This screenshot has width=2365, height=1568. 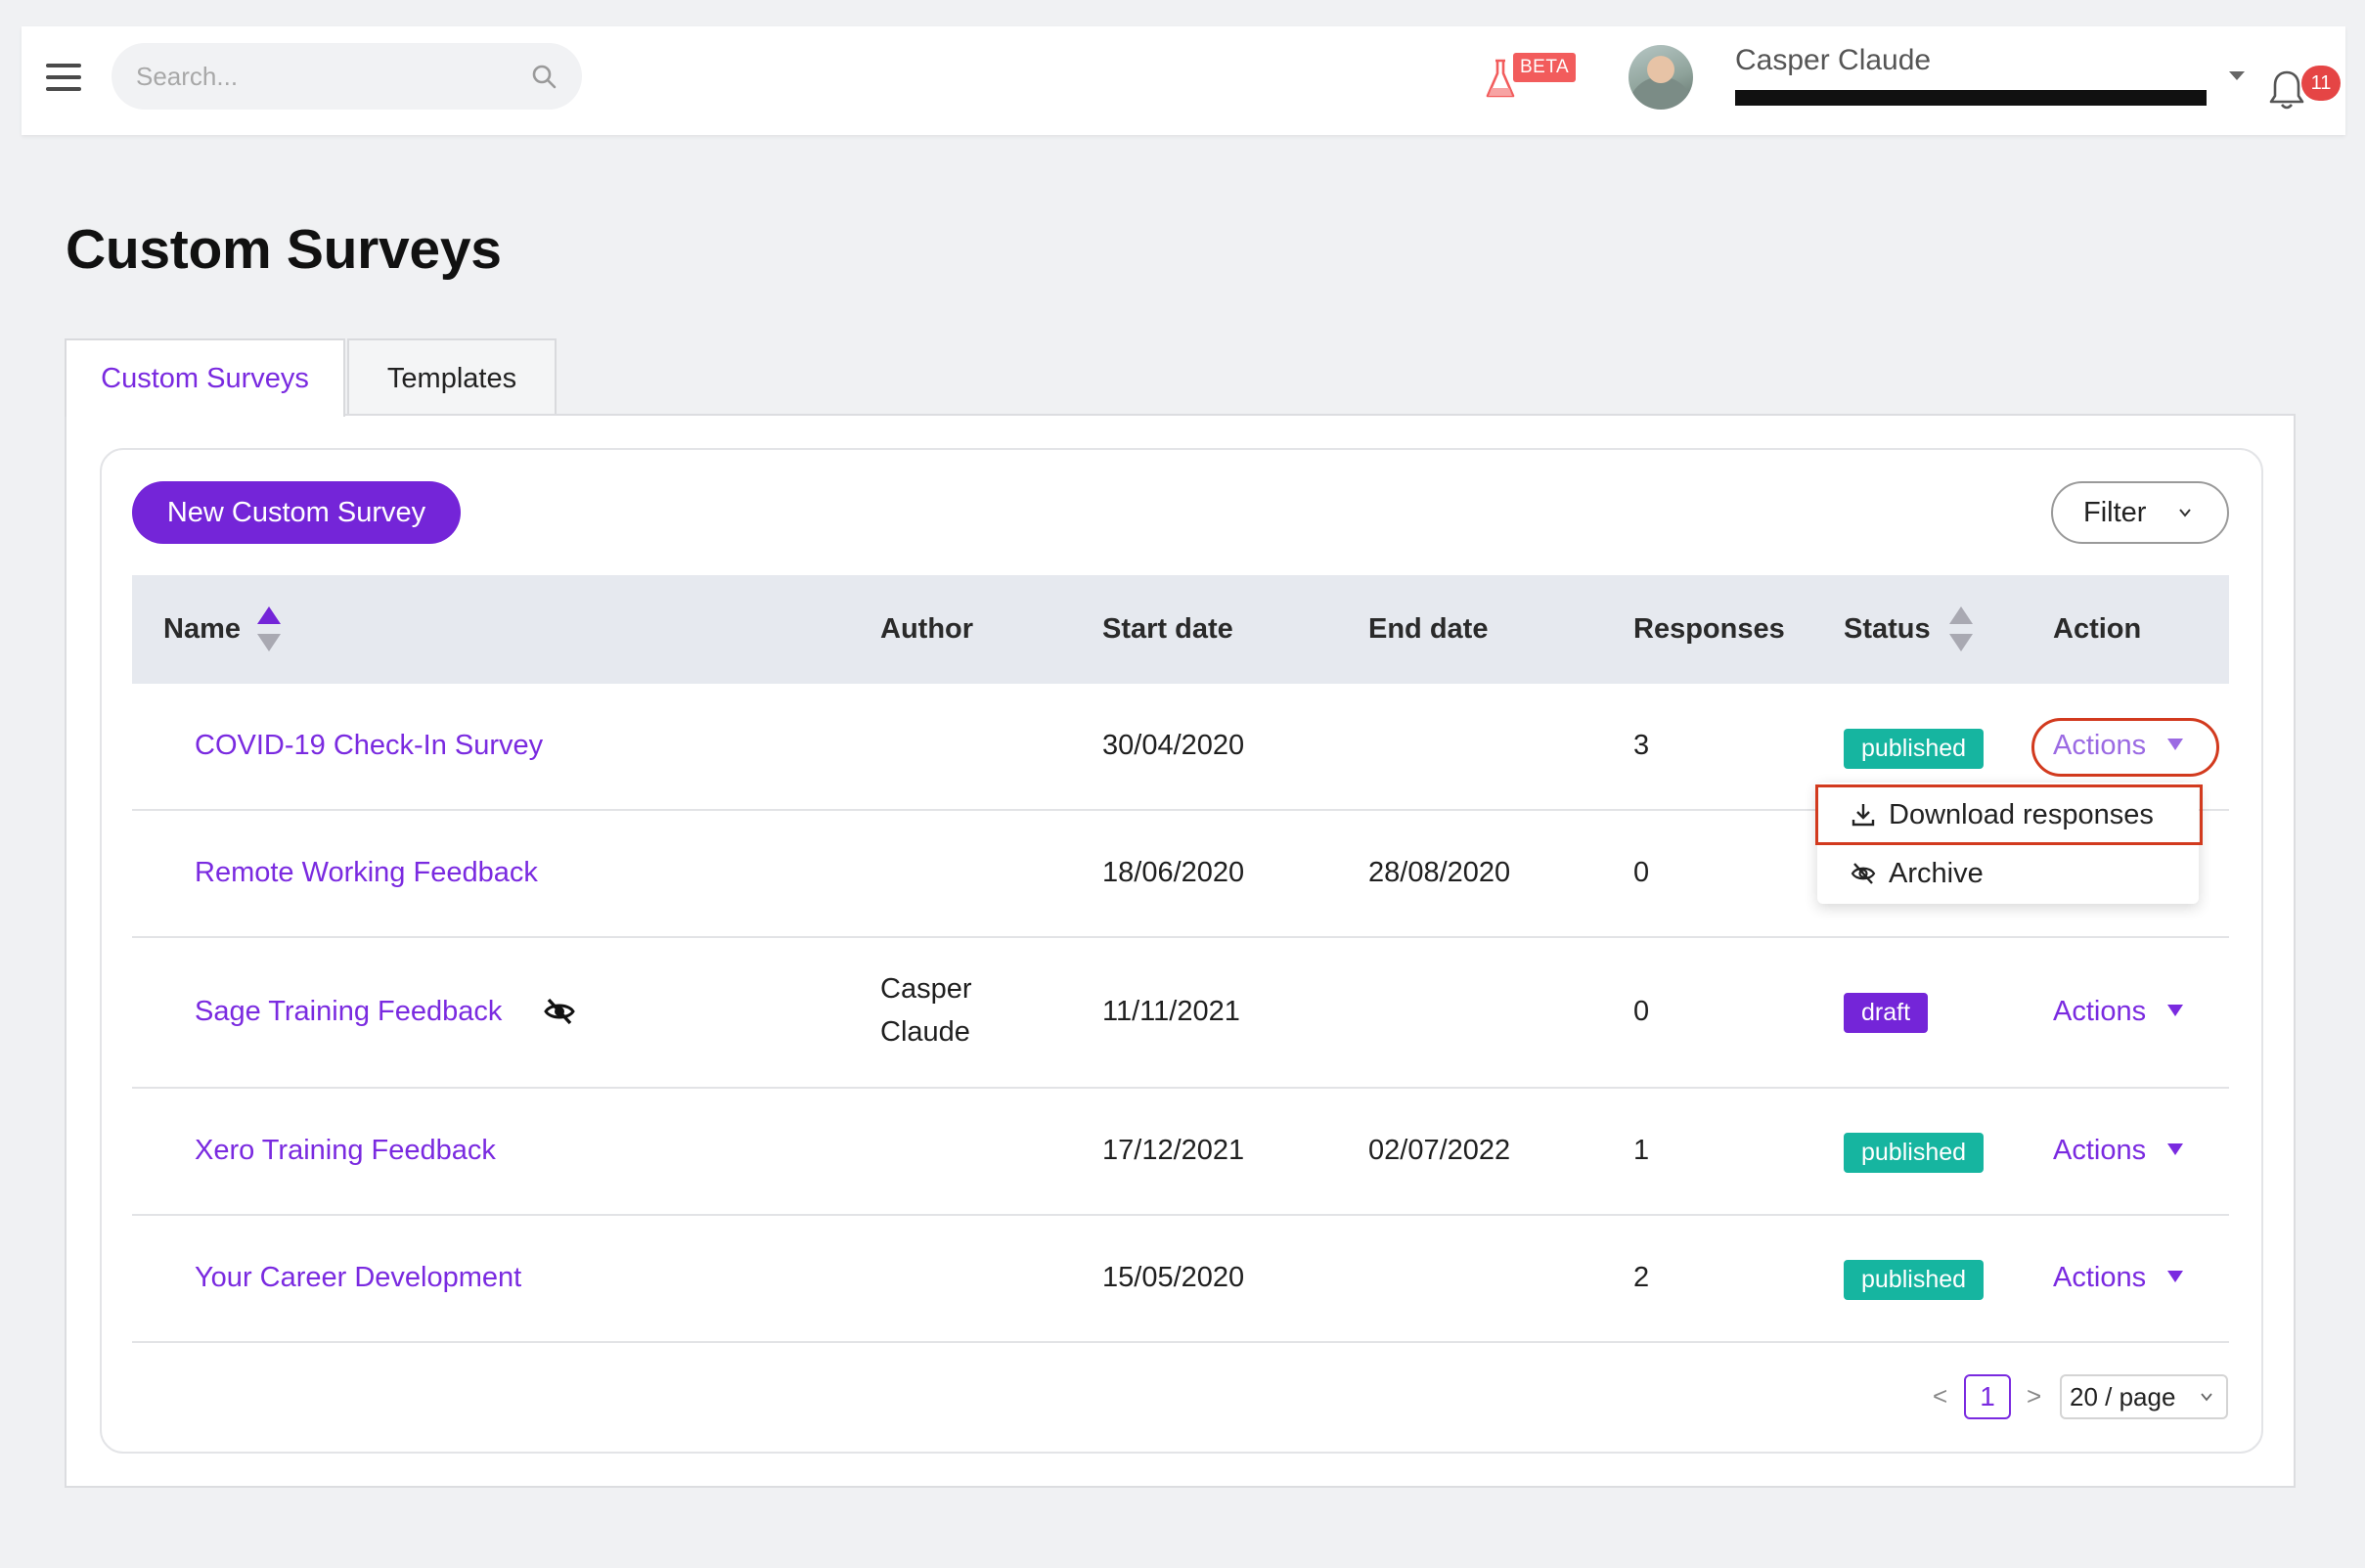 I want to click on menu-item-label: Archive, so click(x=1936, y=873).